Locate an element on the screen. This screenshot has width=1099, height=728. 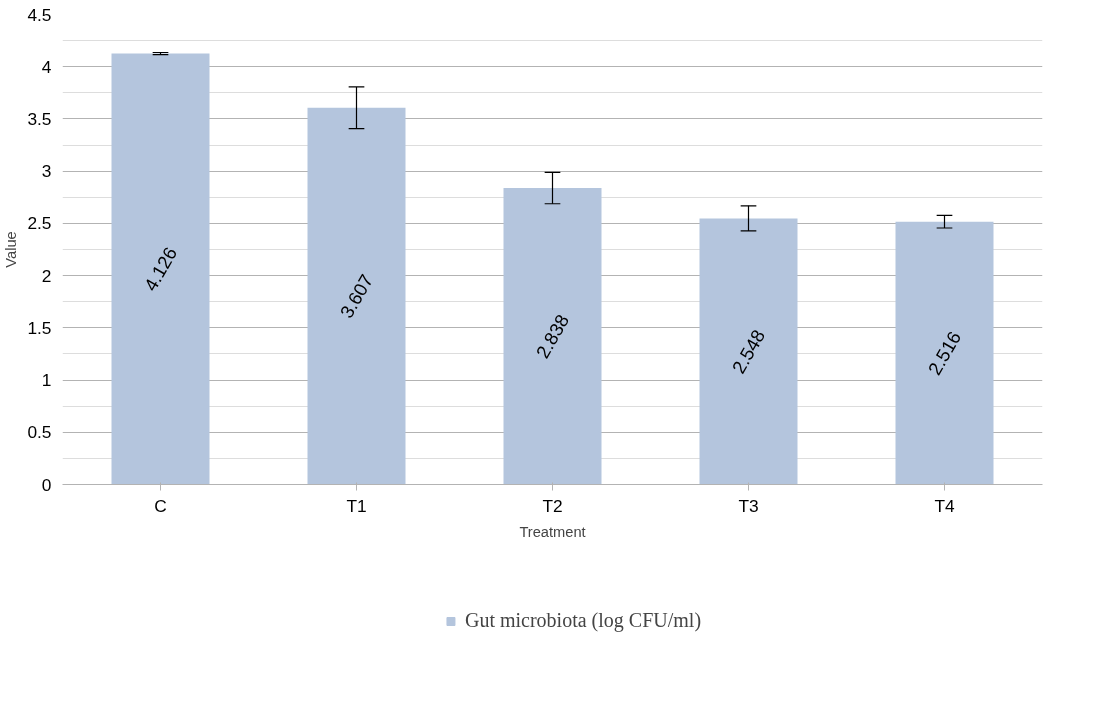
y-tick-label: 2.5 is located at coordinates (39, 223).